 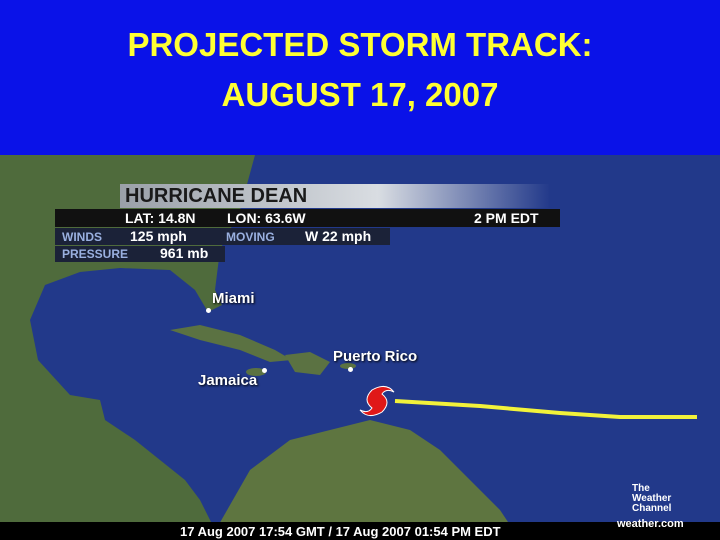 What do you see at coordinates (266, 218) in the screenshot?
I see `longitude: LON: 63.6W` at bounding box center [266, 218].